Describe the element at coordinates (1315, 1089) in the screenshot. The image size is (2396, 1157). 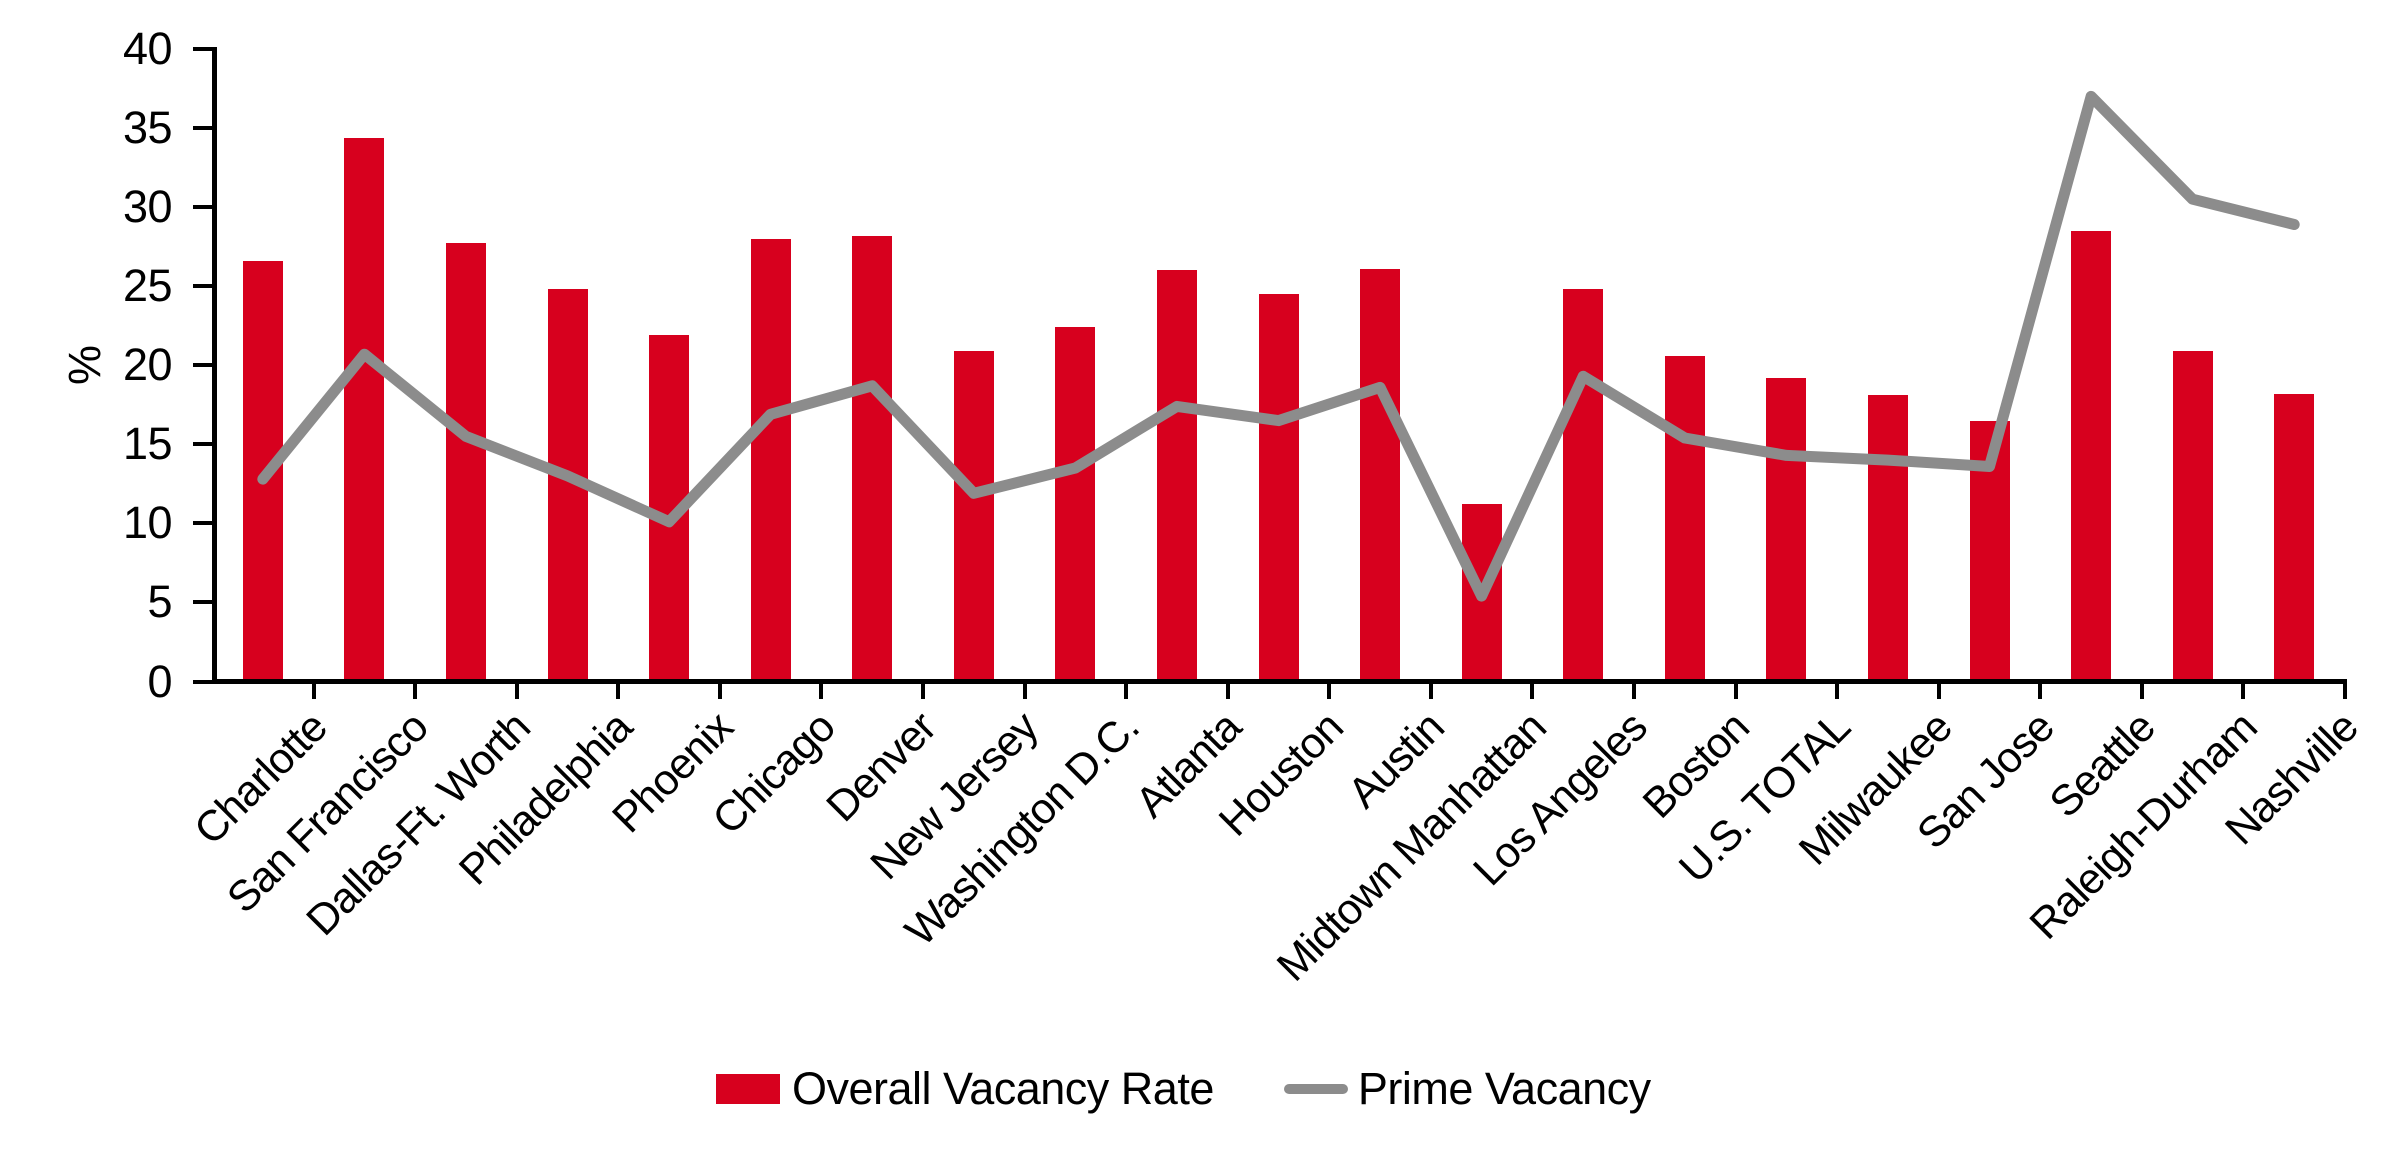
I see `legend-line-swatch` at that location.